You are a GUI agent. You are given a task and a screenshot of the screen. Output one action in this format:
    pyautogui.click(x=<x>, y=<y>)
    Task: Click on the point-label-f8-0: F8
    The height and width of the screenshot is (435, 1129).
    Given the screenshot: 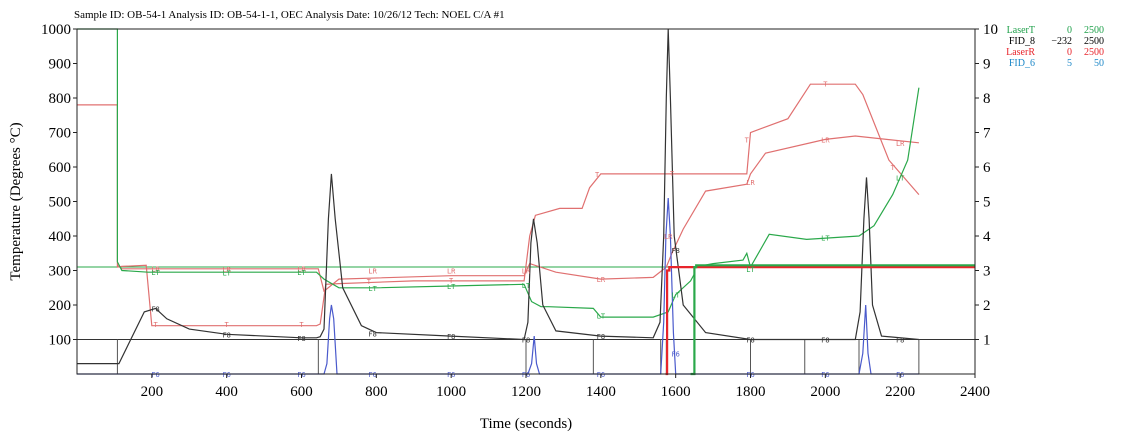 What is the action you would take?
    pyautogui.click(x=155, y=309)
    